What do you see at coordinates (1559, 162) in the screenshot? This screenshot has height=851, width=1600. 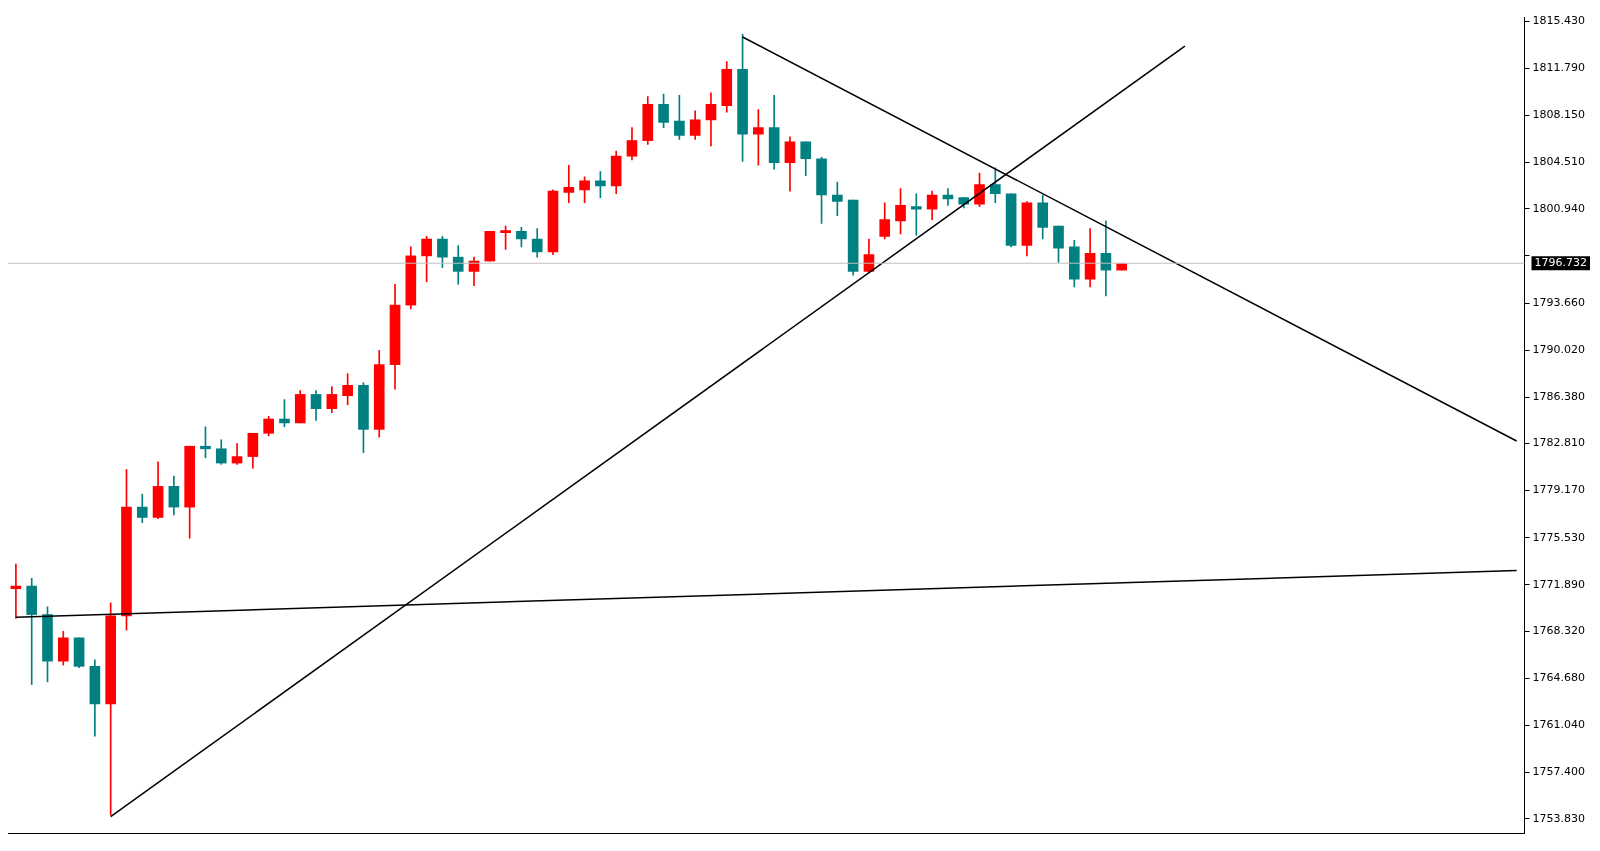 I see `y-tick-label: 1804.510` at bounding box center [1559, 162].